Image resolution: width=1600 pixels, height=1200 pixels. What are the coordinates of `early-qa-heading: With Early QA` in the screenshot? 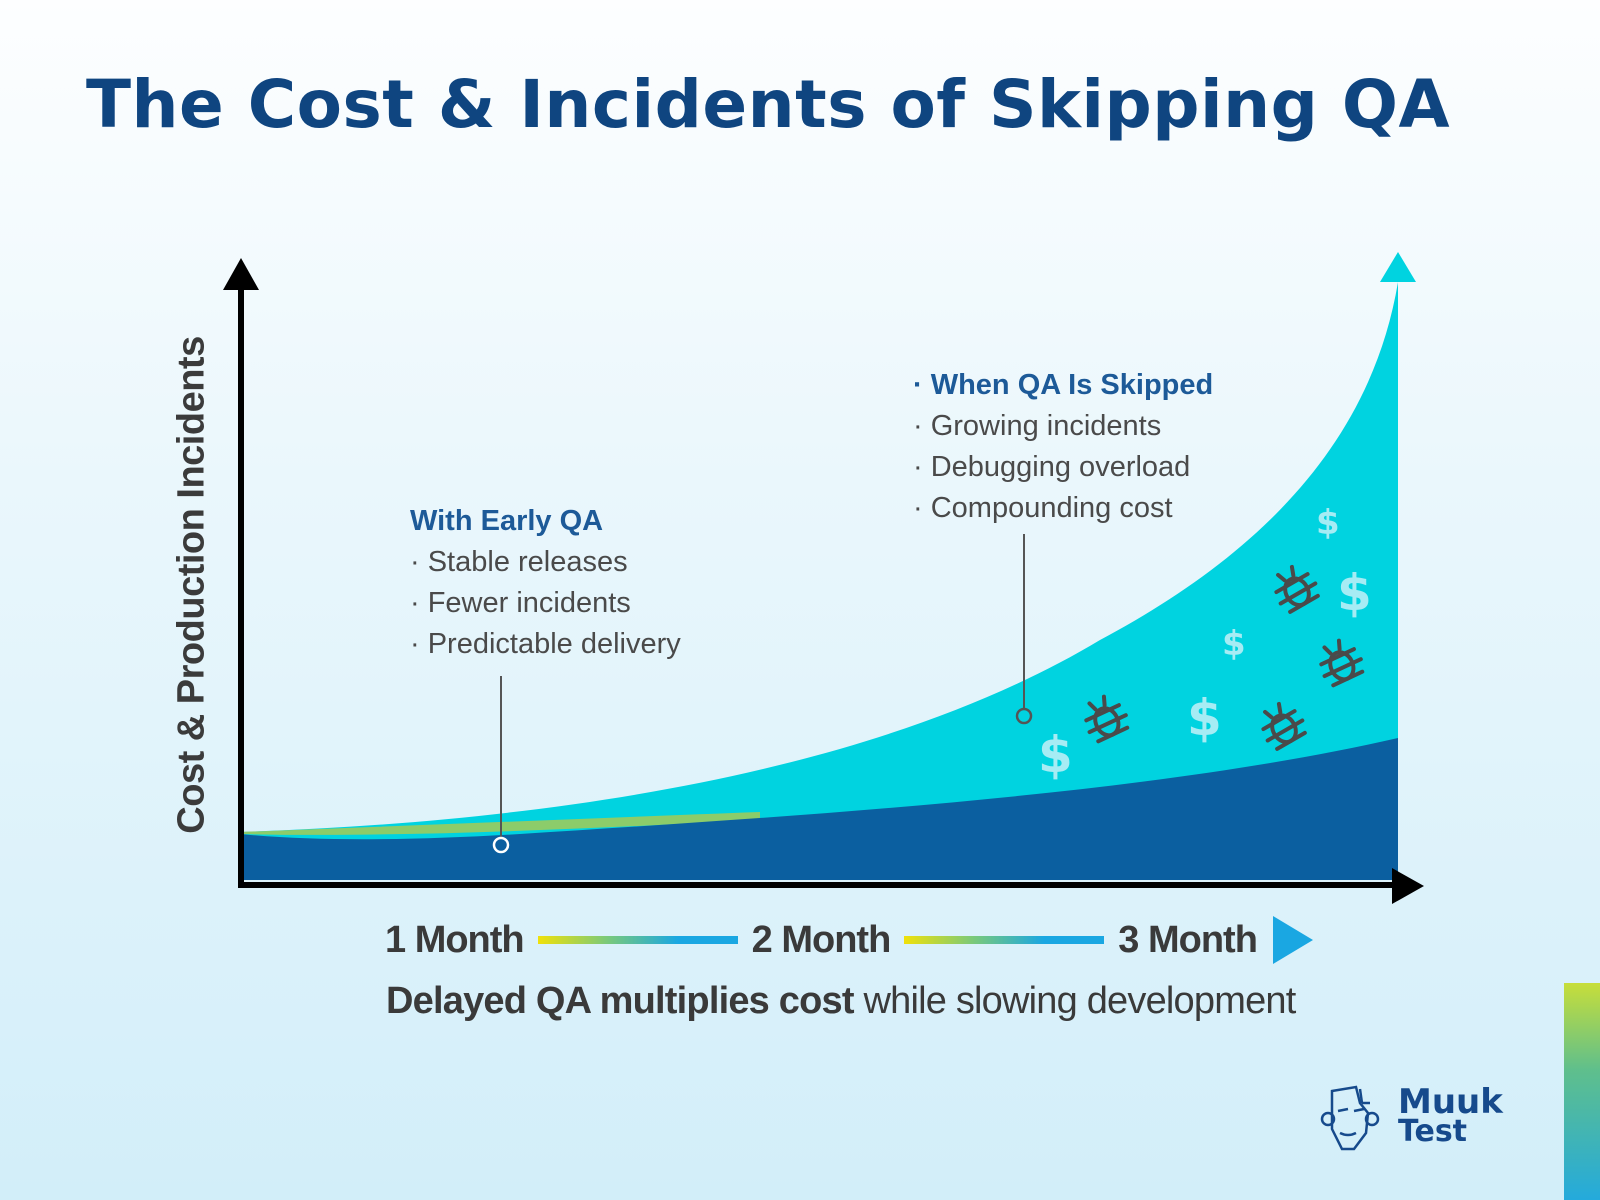 It's located at (507, 521).